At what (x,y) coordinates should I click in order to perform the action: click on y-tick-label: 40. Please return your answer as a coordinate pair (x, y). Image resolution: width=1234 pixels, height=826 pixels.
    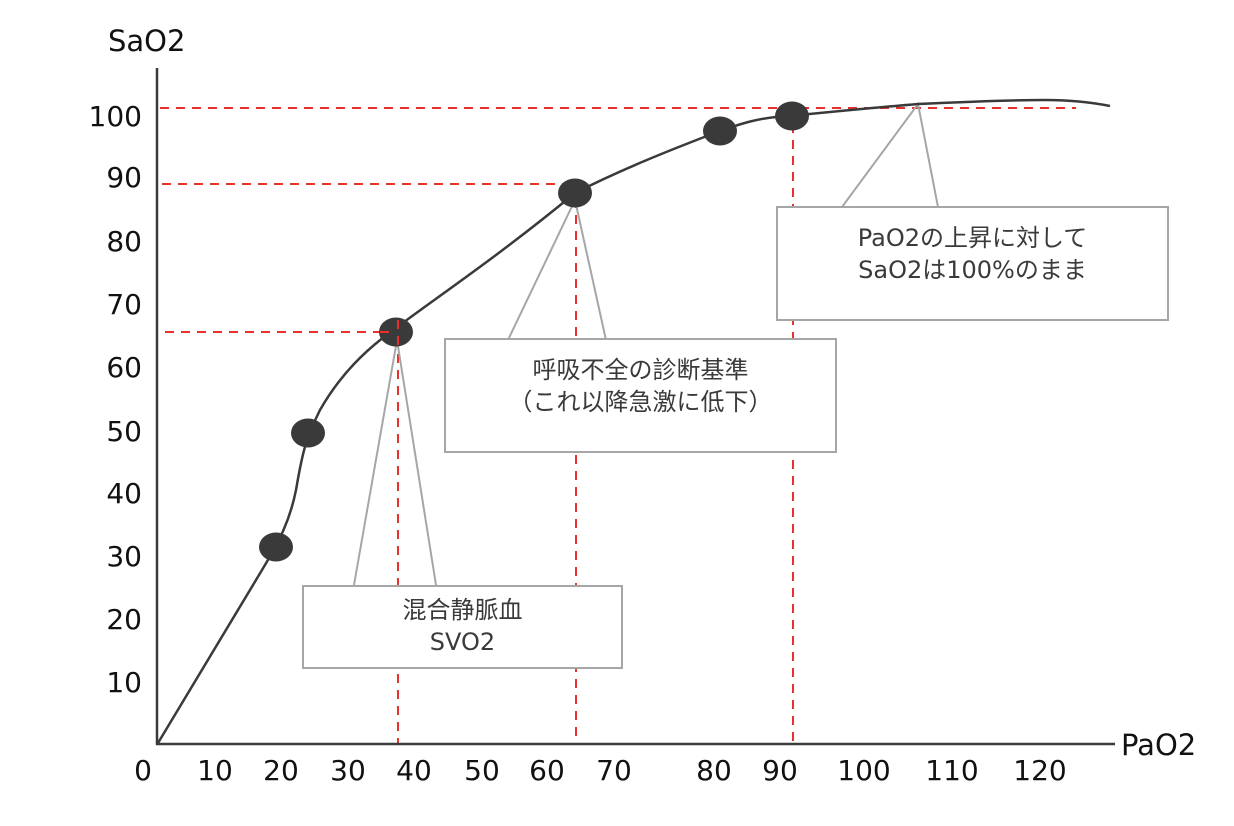
    Looking at the image, I should click on (124, 493).